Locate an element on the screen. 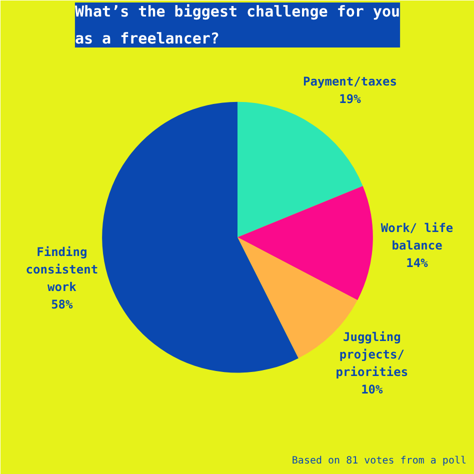  data-label: 10% is located at coordinates (372, 389).